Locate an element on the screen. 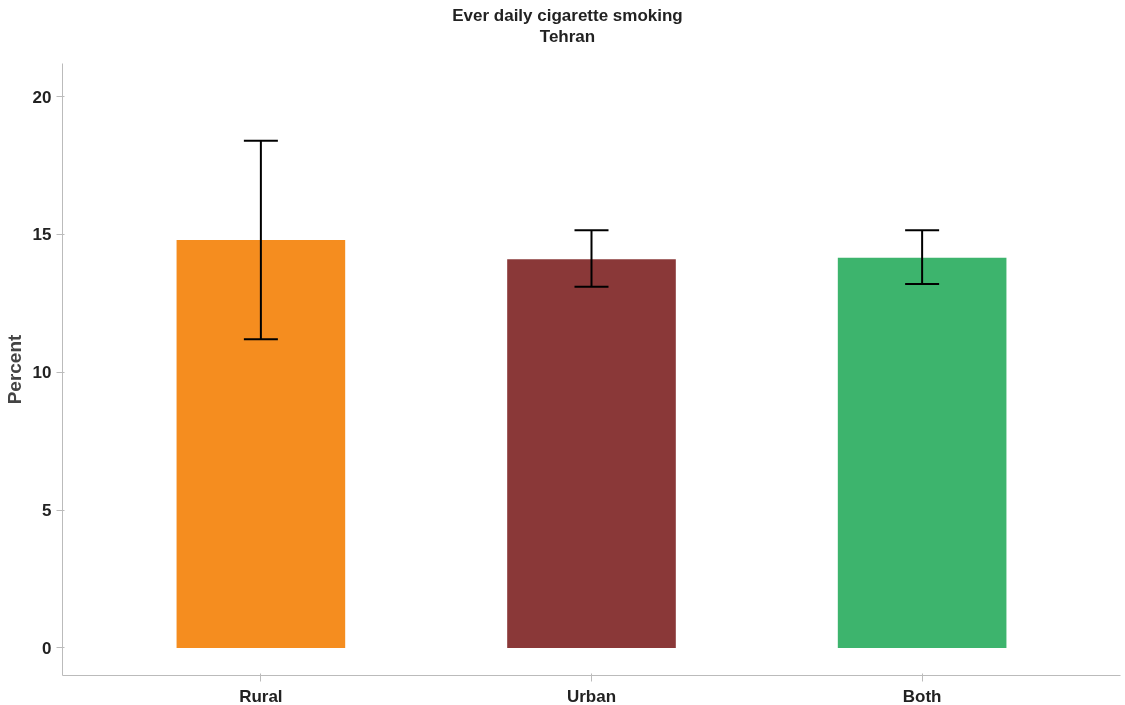 The height and width of the screenshot is (705, 1125). x-tick-label: Both is located at coordinates (922, 695).